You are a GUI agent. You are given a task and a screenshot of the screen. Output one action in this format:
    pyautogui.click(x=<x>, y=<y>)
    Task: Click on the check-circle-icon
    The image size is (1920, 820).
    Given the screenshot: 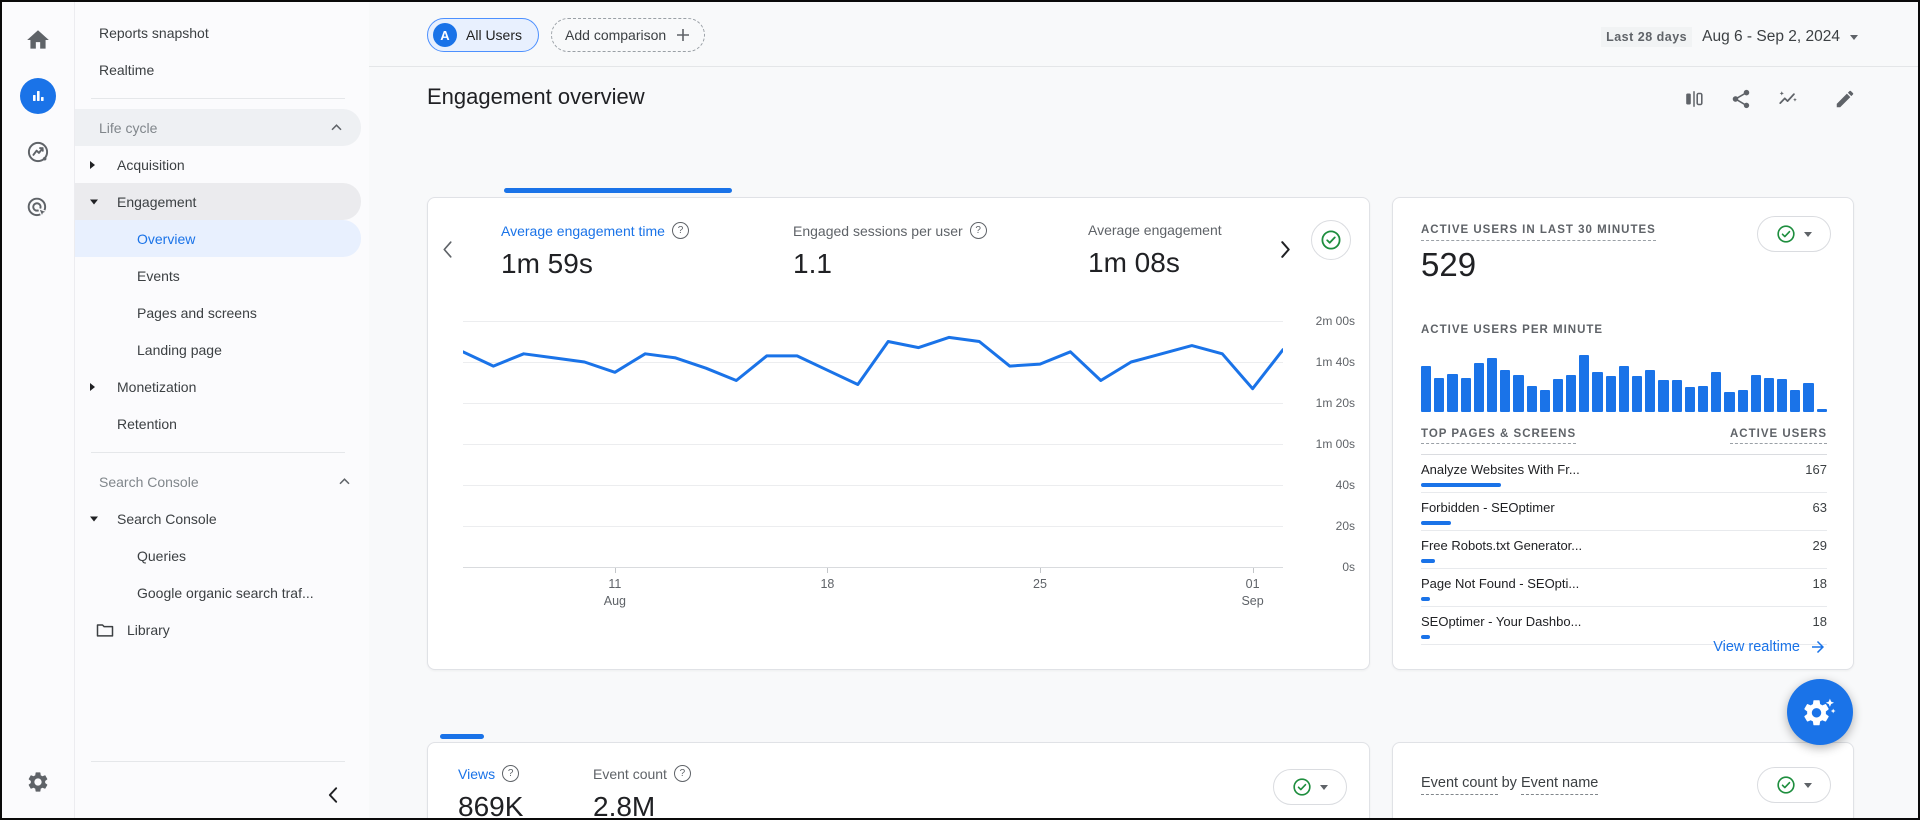 What is the action you would take?
    pyautogui.click(x=1786, y=234)
    